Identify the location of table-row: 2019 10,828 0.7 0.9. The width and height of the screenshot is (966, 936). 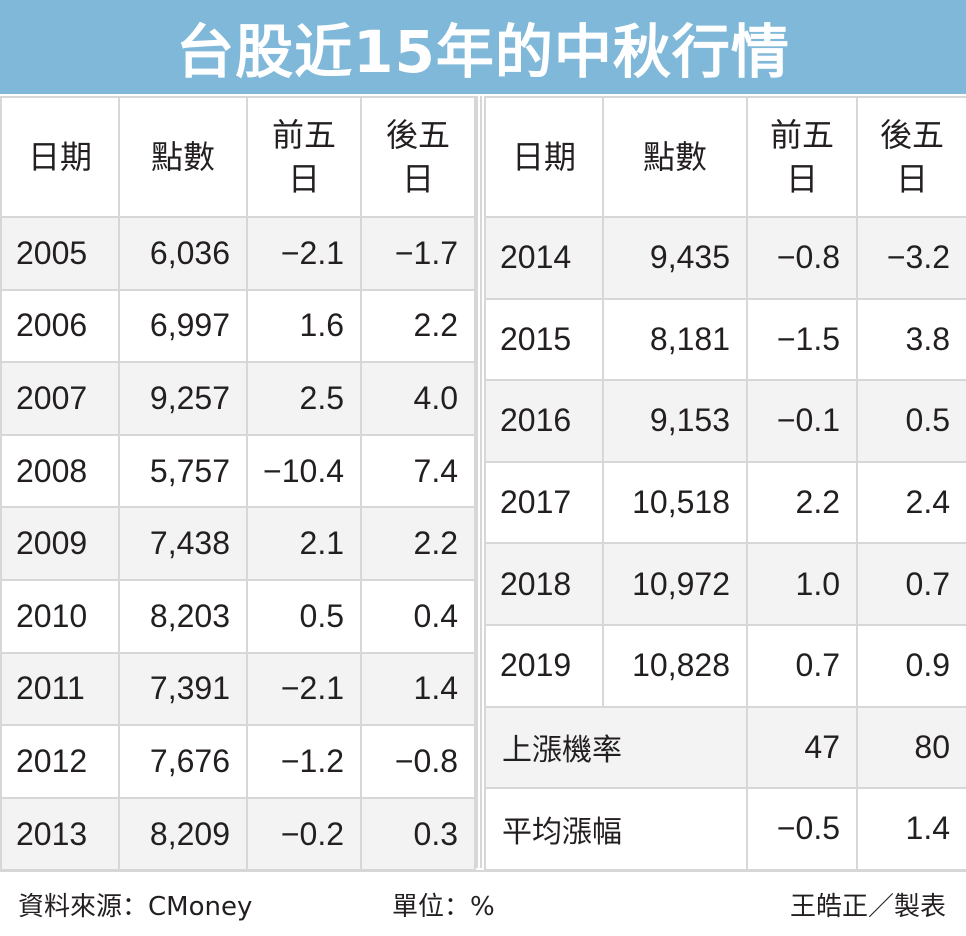
(725, 665).